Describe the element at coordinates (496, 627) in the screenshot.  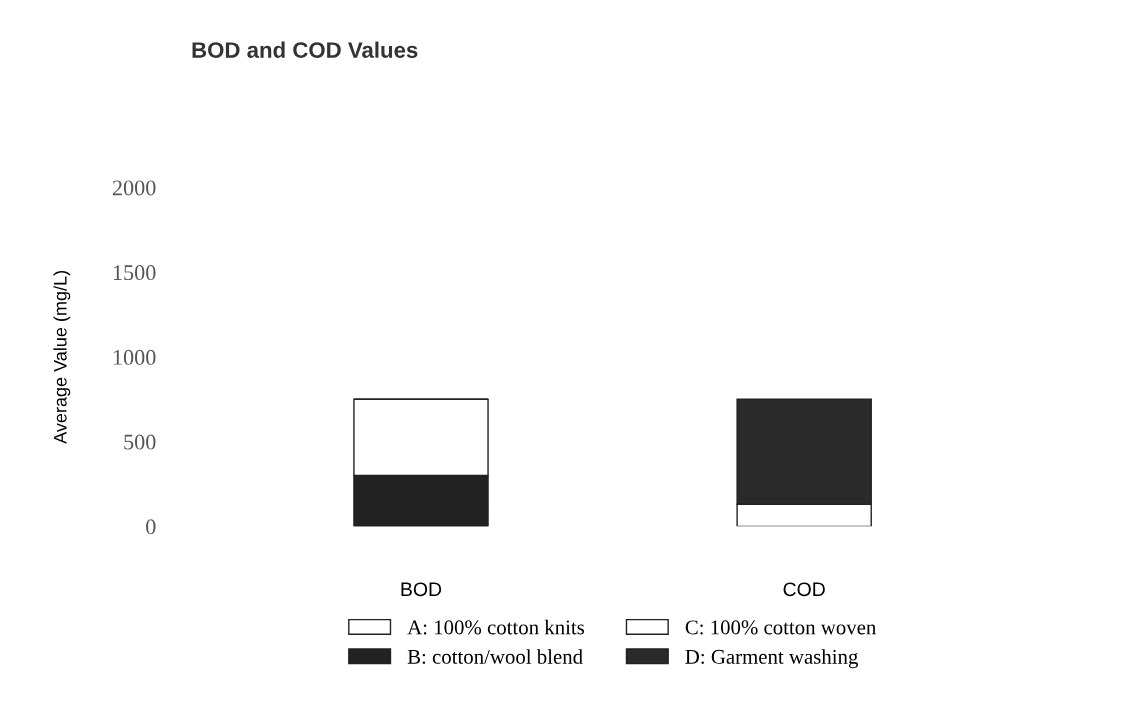
I see `legend-label: A: 100% cotton knits` at that location.